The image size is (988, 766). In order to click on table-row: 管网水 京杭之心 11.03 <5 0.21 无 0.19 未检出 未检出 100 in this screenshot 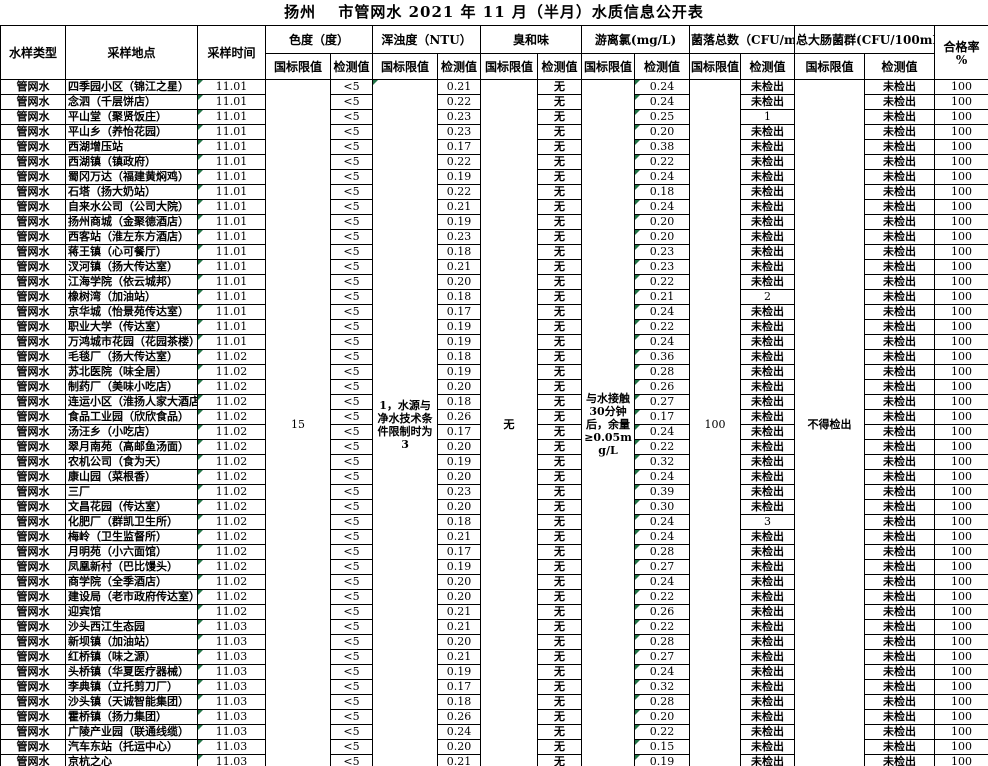, I will do `click(494, 760)`.